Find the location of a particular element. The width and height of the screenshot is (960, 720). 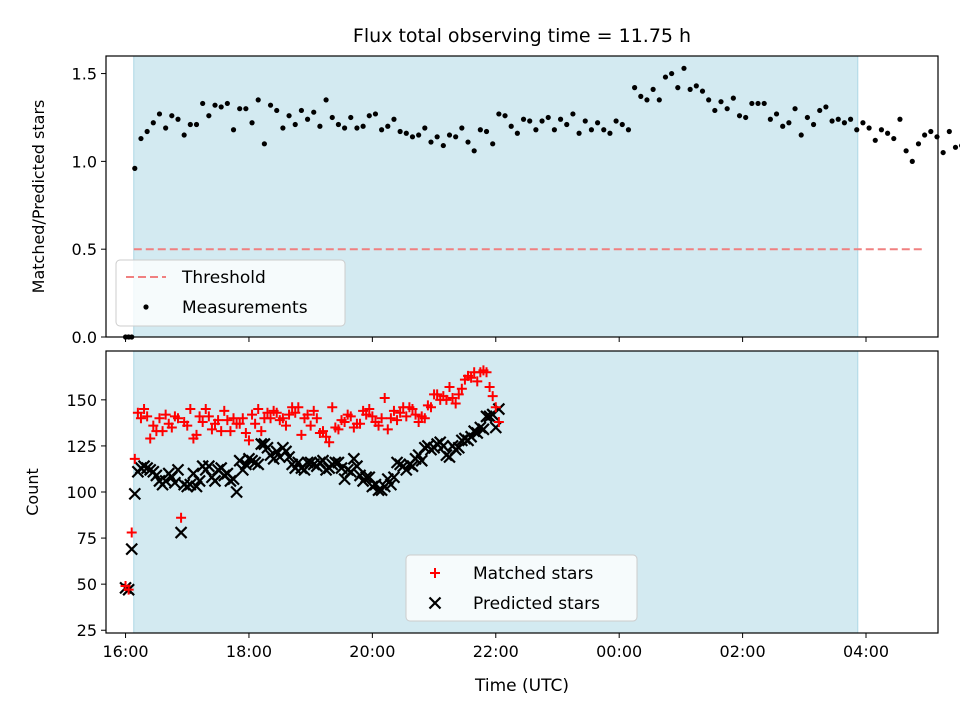

bottom-legend-box is located at coordinates (521, 588).